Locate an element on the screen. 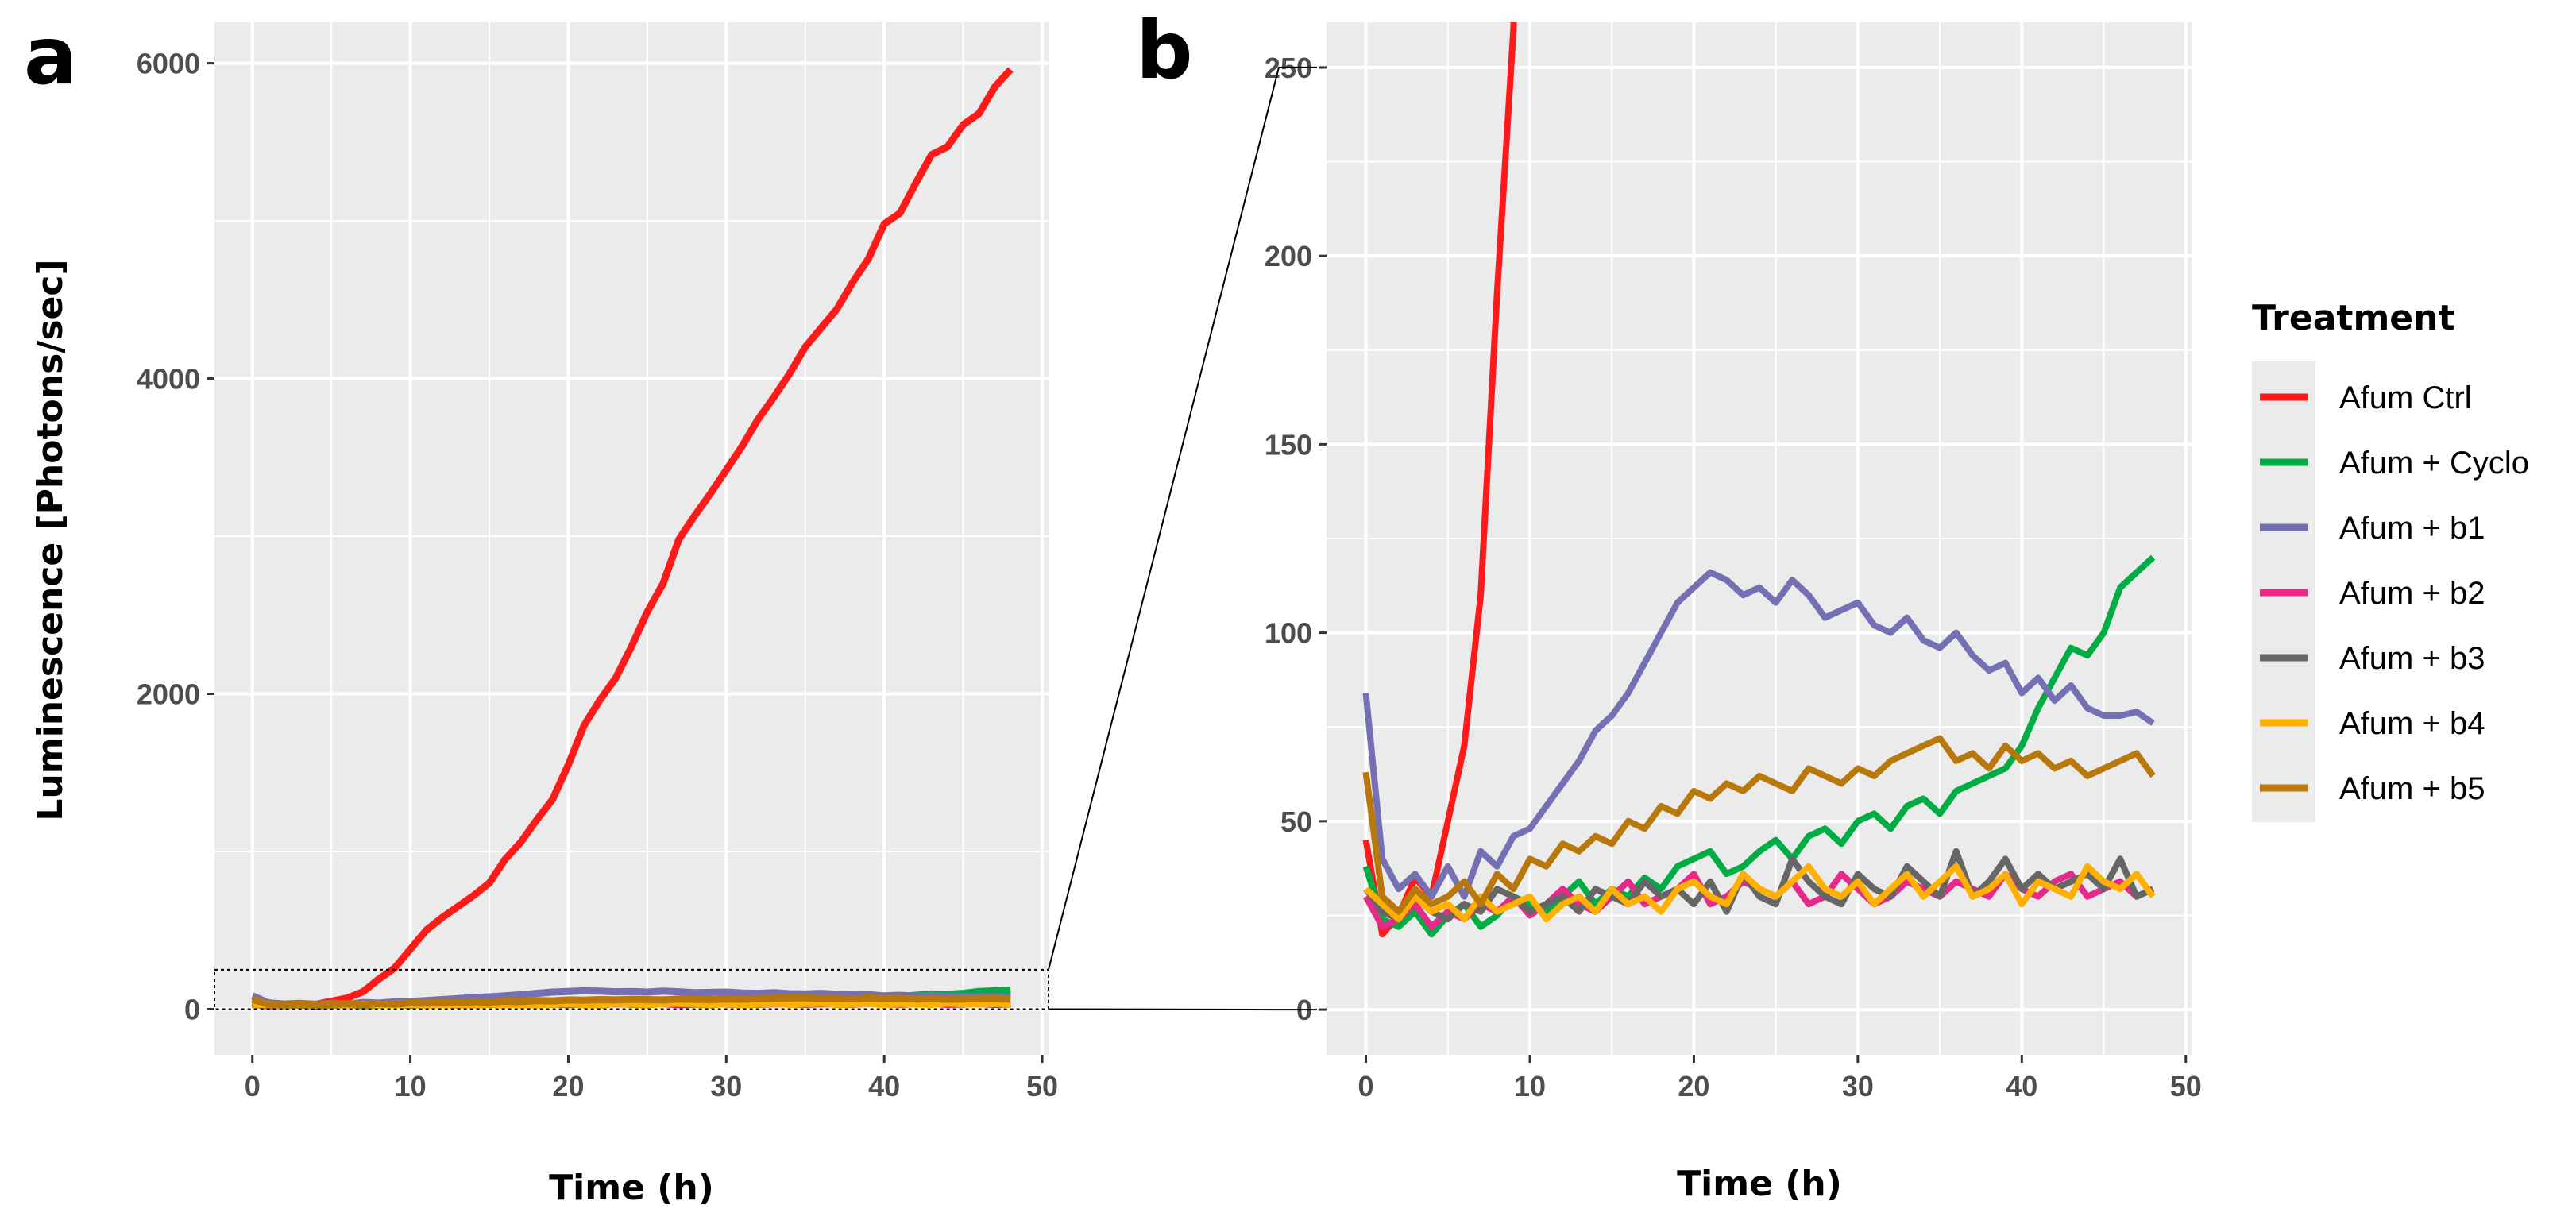 This screenshot has height=1228, width=2576. legend-label-b3: Afum + b3 is located at coordinates (2412, 658).